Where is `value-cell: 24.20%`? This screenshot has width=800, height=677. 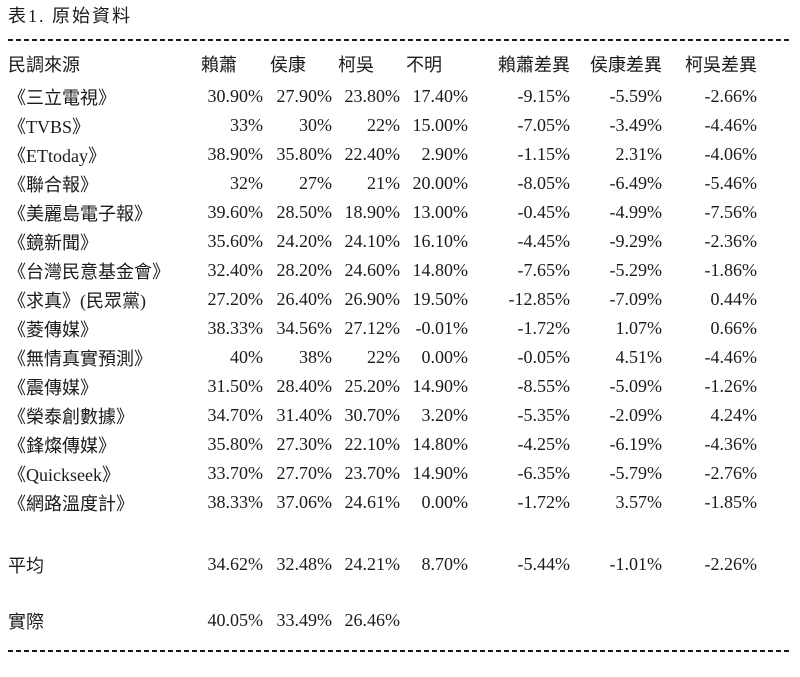
value-cell: 24.20% is located at coordinates (304, 241).